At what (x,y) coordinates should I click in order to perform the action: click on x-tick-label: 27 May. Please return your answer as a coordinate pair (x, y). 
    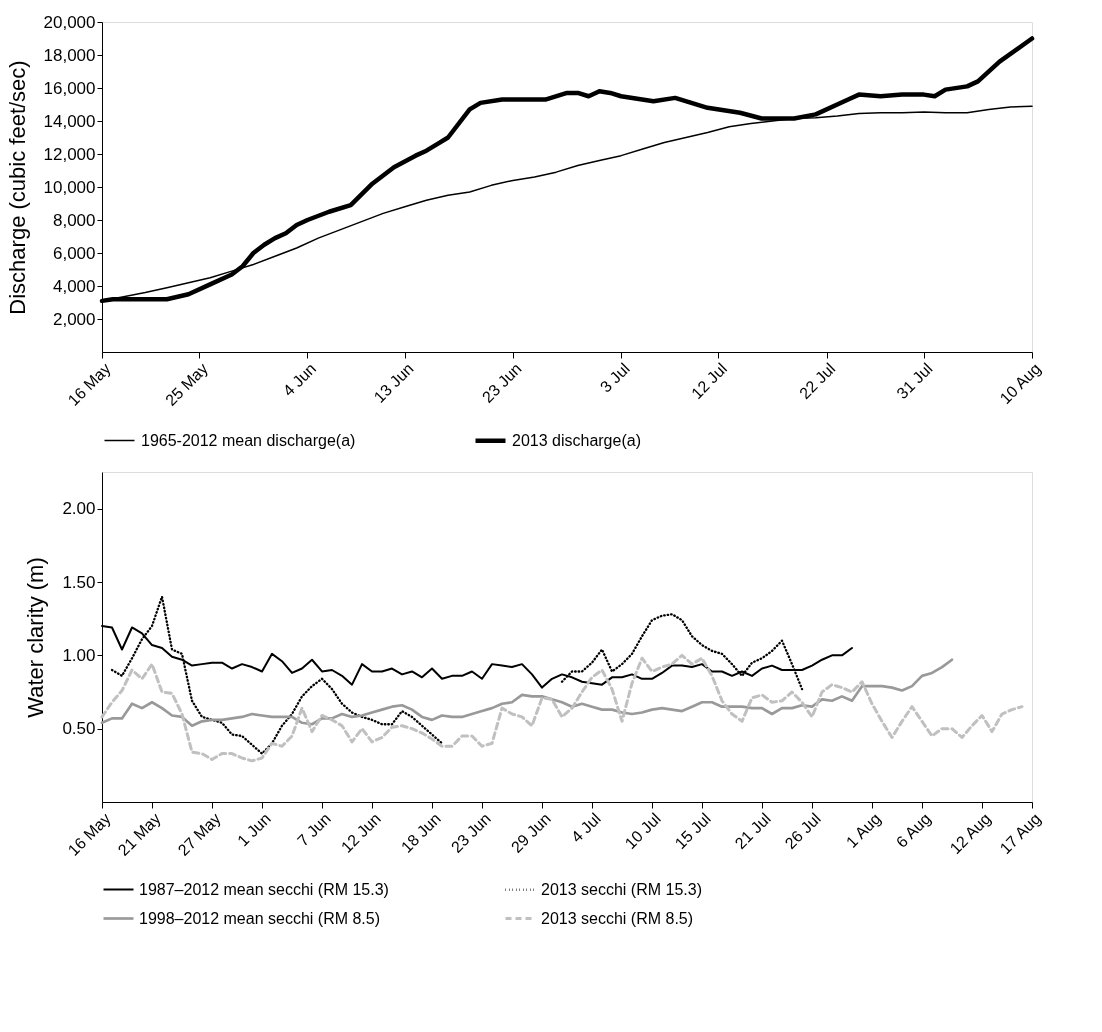
    Looking at the image, I should click on (199, 834).